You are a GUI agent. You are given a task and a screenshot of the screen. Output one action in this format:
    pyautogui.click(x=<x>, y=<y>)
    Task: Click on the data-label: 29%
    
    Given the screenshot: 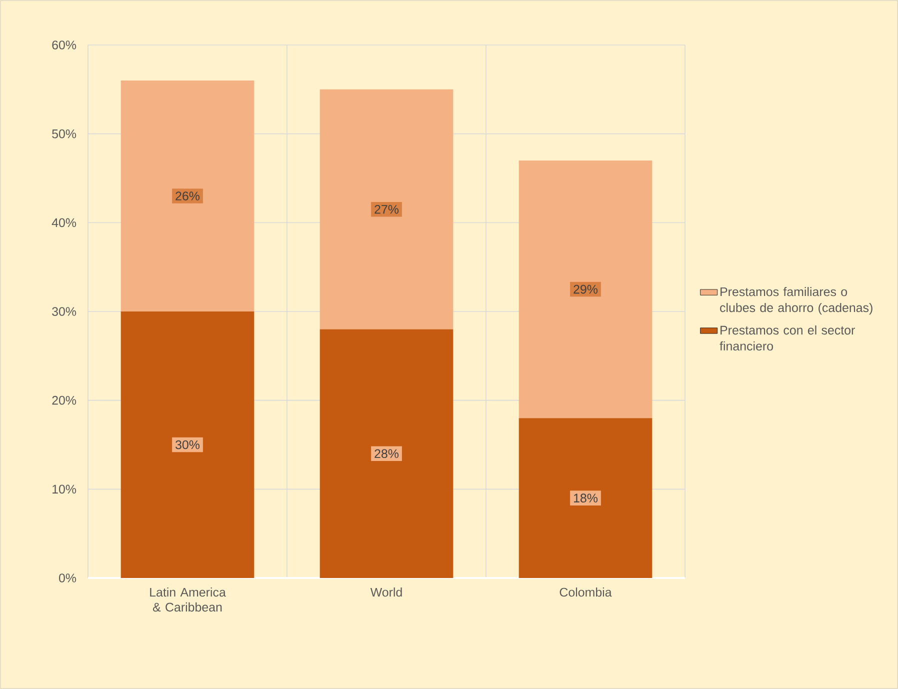 What is the action you would take?
    pyautogui.click(x=586, y=289)
    